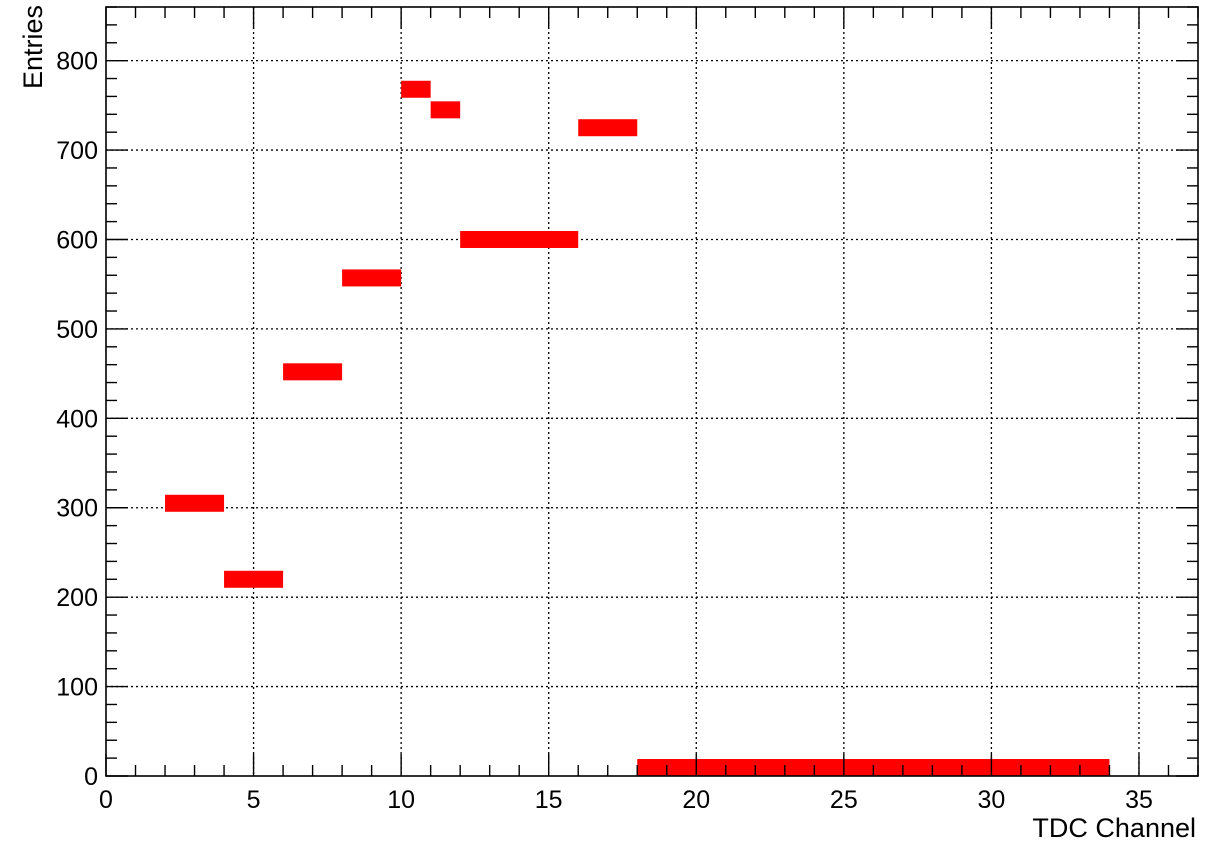 This screenshot has height=843, width=1211. Describe the element at coordinates (106, 800) in the screenshot. I see `x-tick-label: 0` at that location.